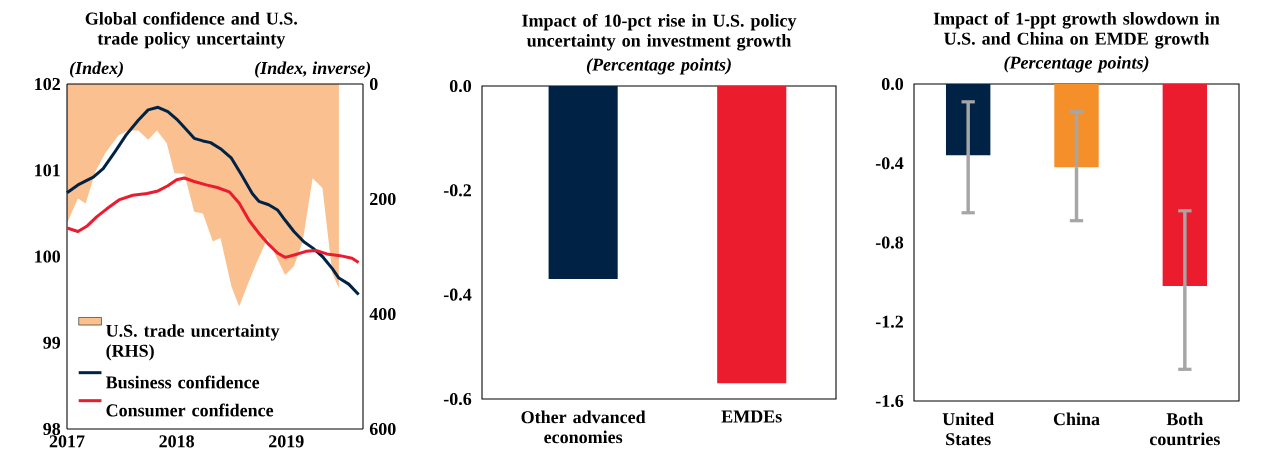 Image resolution: width=1268 pixels, height=469 pixels. What do you see at coordinates (177, 441) in the screenshot?
I see `x-tick-label: 2018` at bounding box center [177, 441].